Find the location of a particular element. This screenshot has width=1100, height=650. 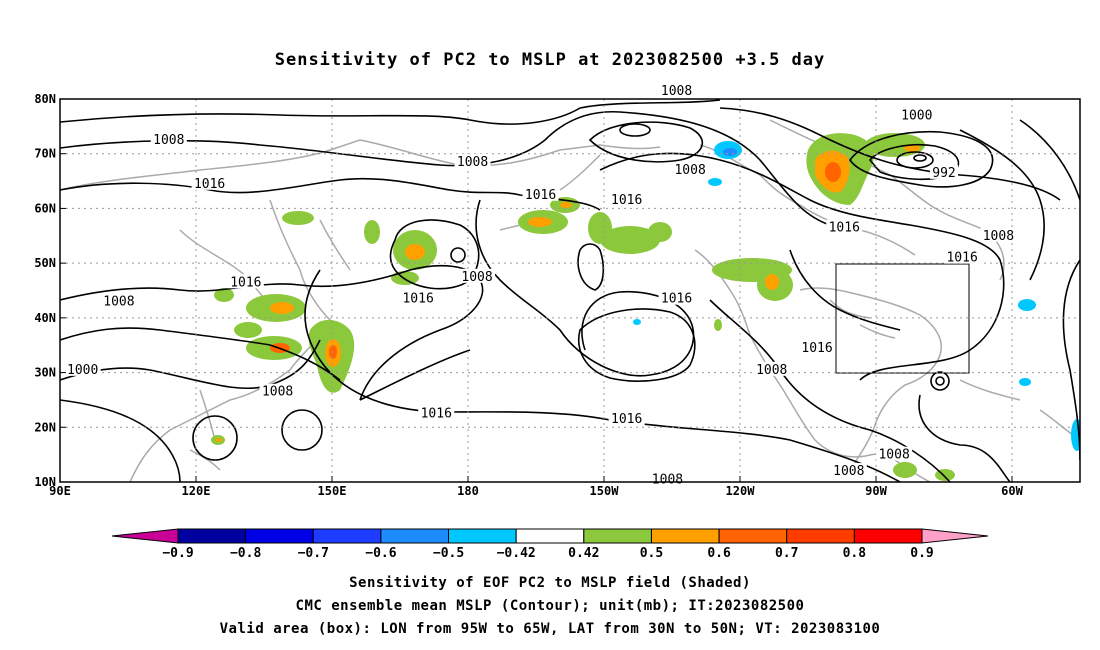

colorbar-label: −0.9 is located at coordinates (177, 553).